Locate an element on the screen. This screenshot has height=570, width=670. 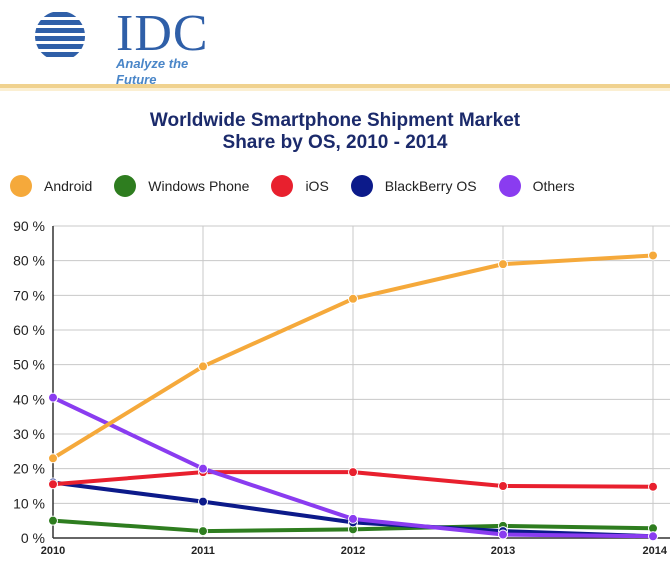
legend-label-android: Android is located at coordinates (68, 186).